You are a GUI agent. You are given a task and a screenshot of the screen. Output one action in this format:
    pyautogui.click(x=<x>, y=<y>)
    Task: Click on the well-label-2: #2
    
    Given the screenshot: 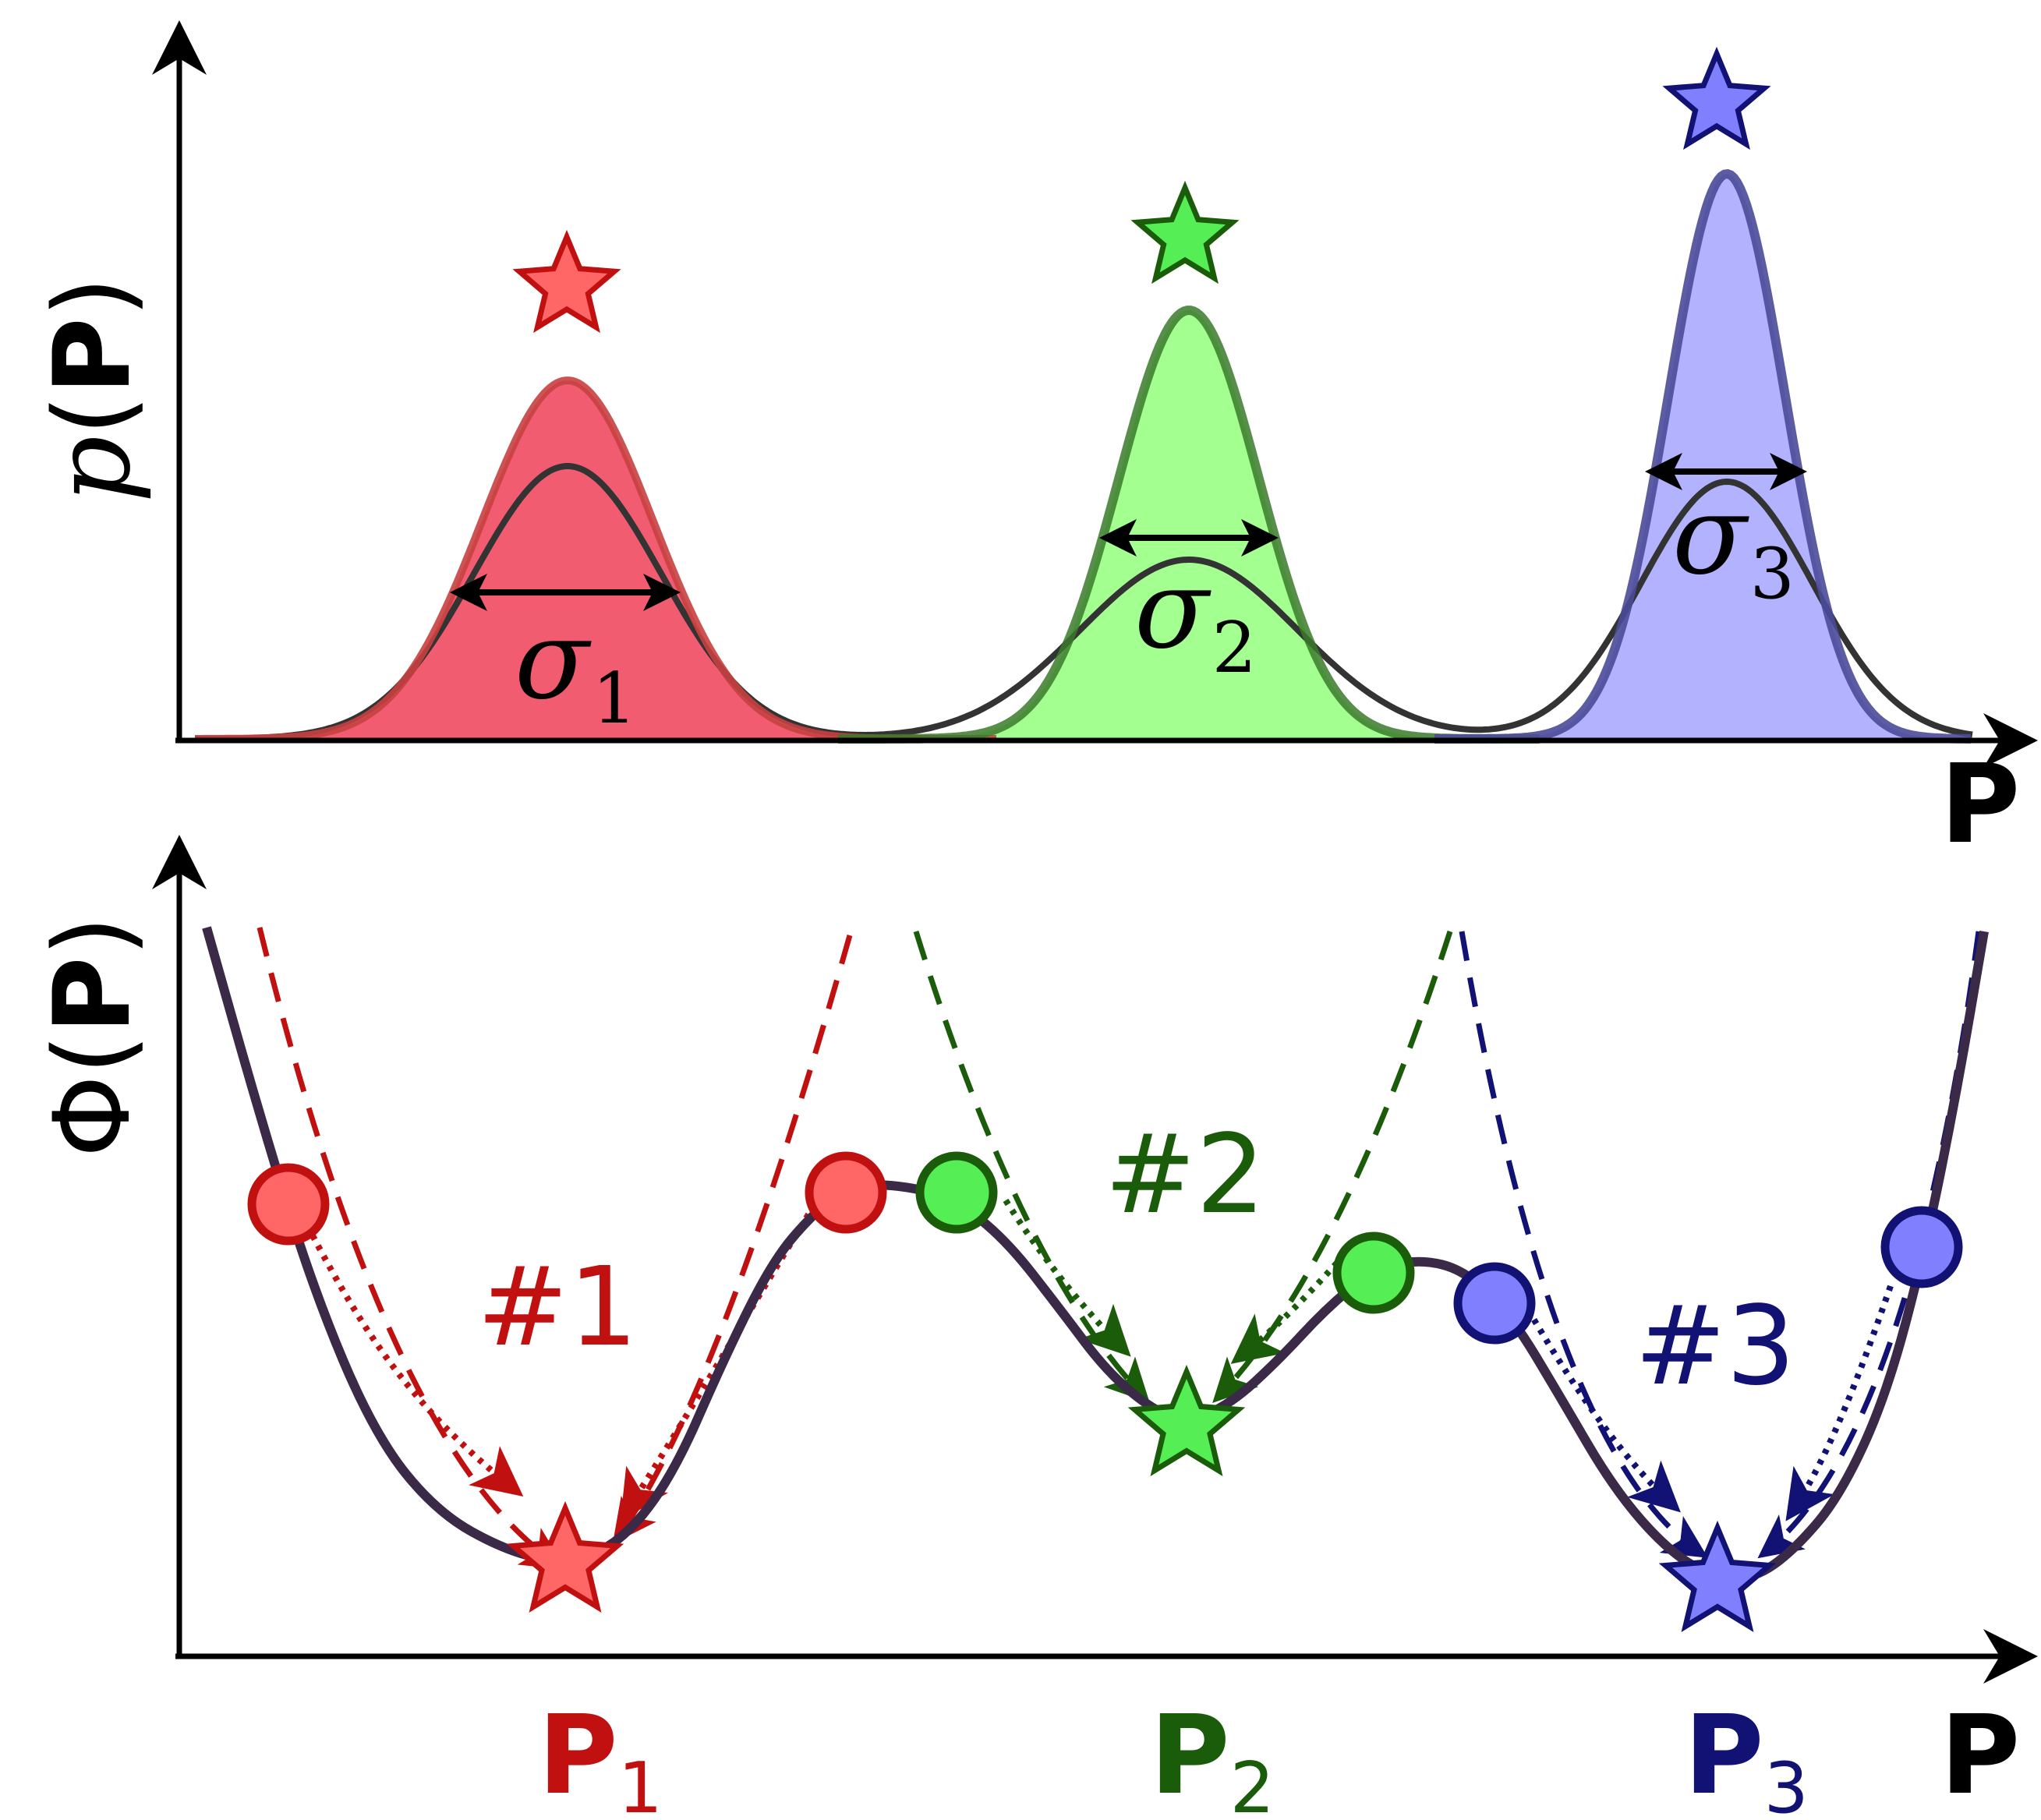 What is the action you would take?
    pyautogui.click(x=1185, y=1175)
    